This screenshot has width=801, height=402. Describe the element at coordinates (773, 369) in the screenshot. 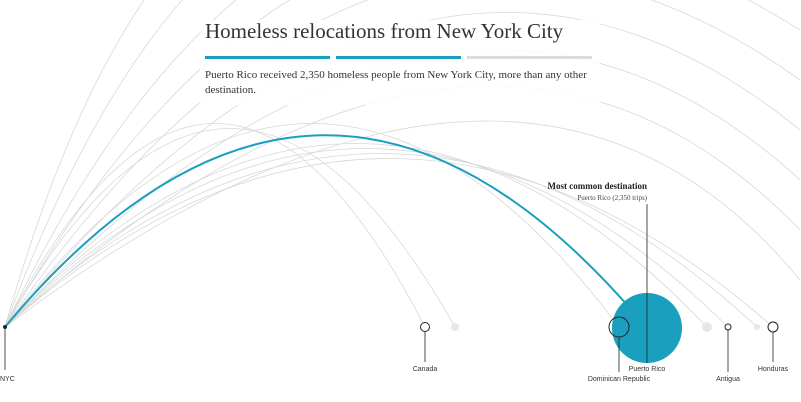

I see `destination-label: Honduras` at that location.